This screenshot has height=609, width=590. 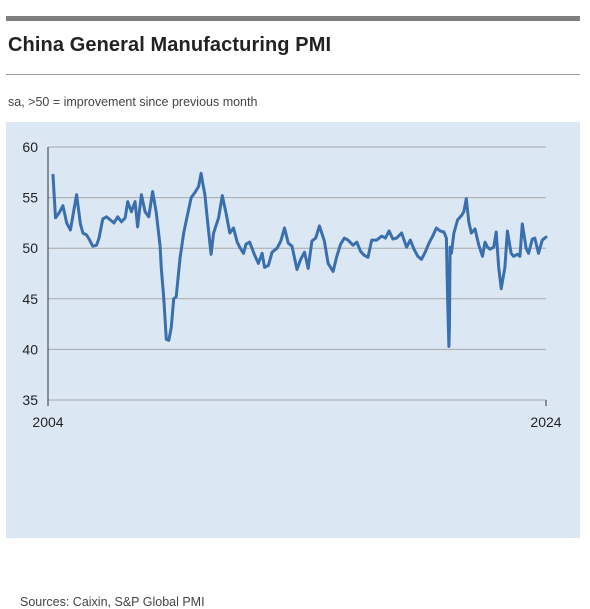 I want to click on source-note: Sources: Caixin, S&P Global PMI, so click(x=112, y=602).